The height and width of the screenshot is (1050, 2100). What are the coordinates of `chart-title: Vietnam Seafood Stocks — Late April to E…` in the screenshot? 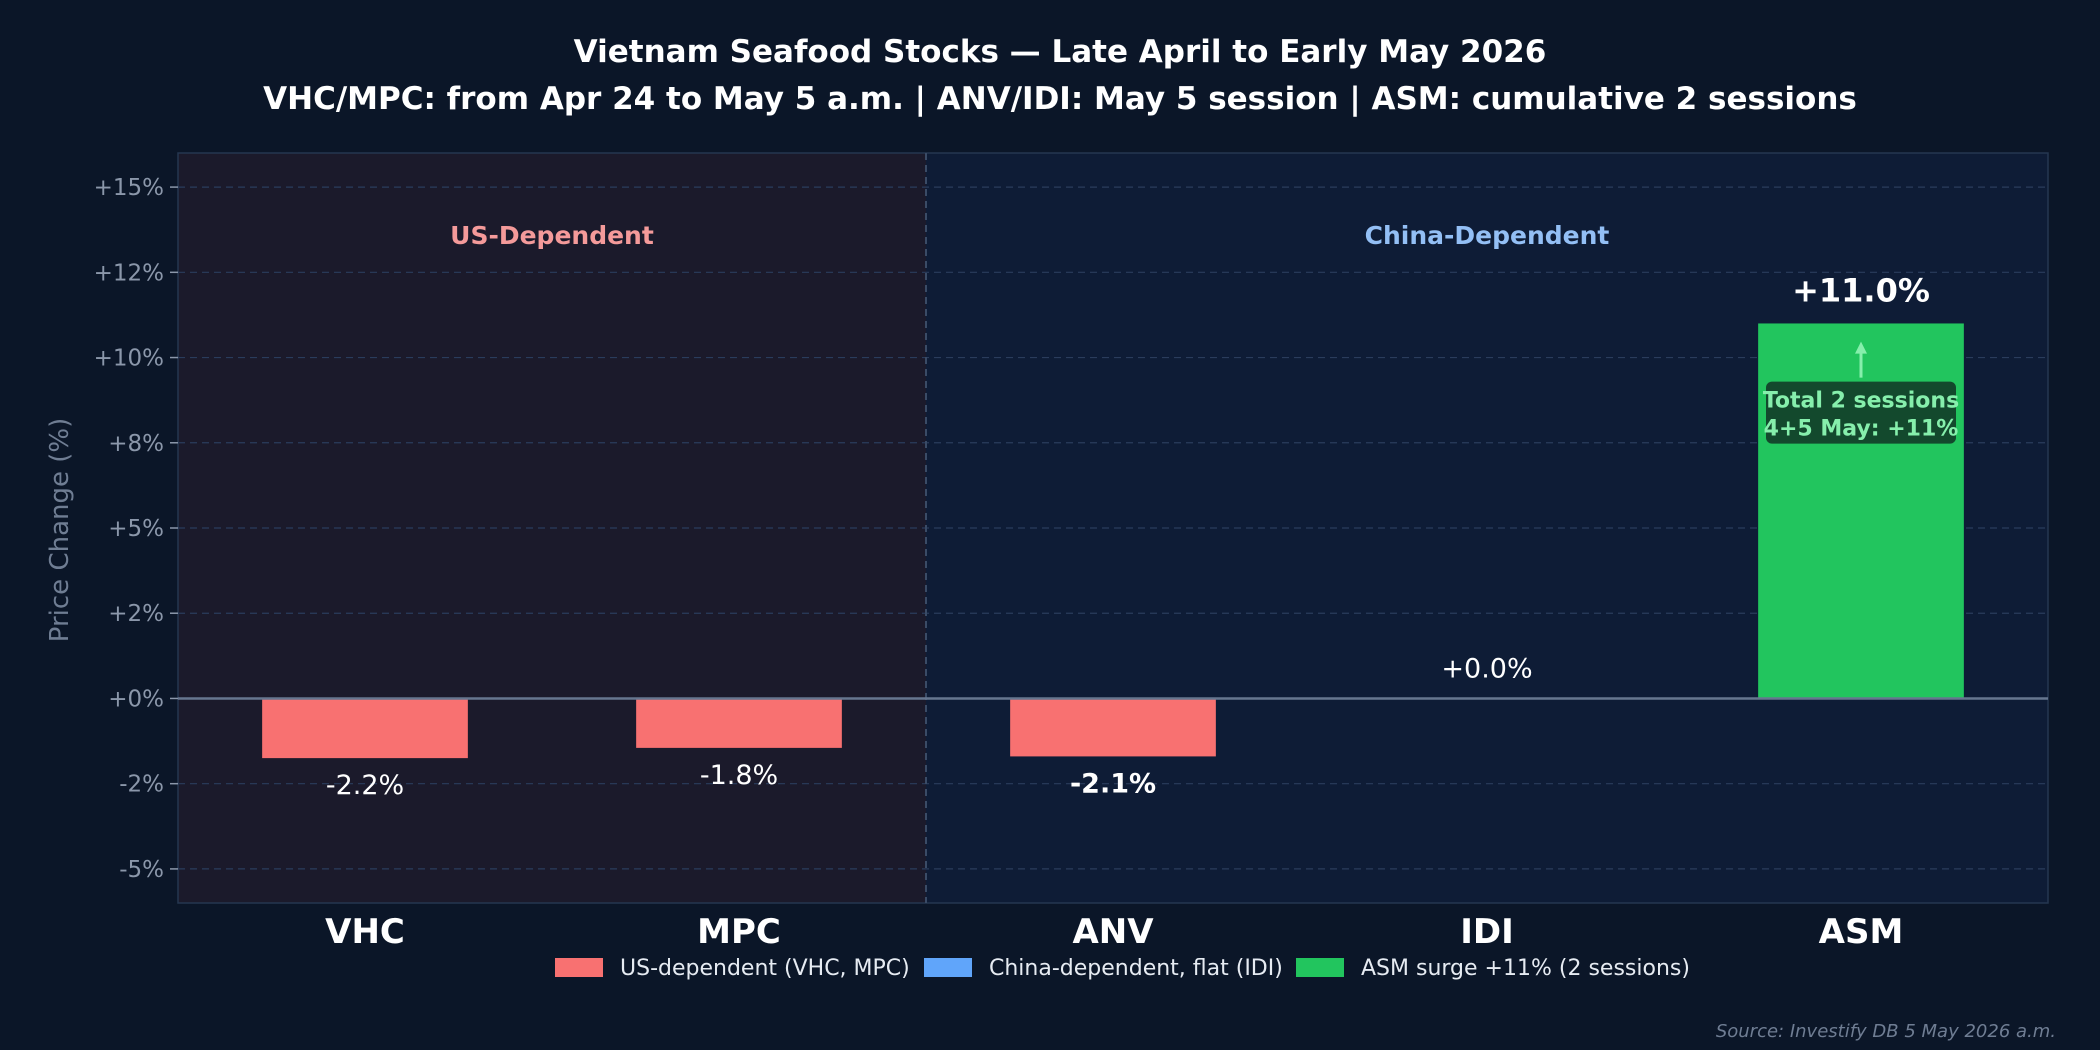 It's located at (1060, 52).